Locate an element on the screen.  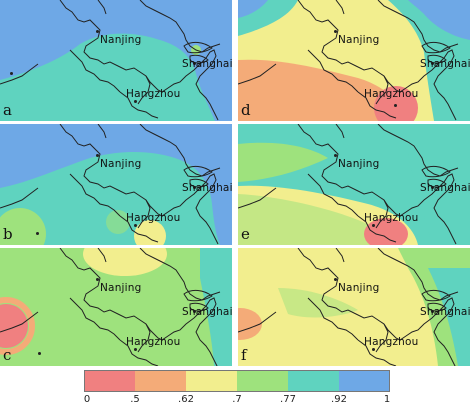
panel-letter-d: d is located at coordinates (246, 110).